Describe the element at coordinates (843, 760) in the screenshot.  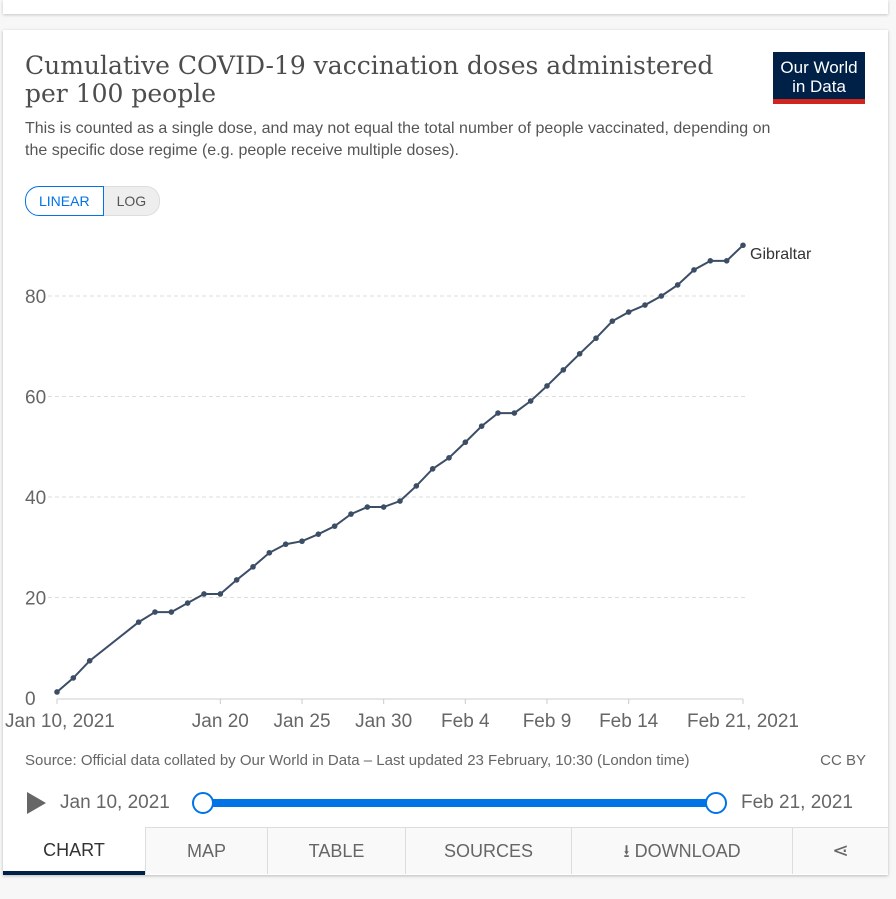
I see `license-link: CC BY` at that location.